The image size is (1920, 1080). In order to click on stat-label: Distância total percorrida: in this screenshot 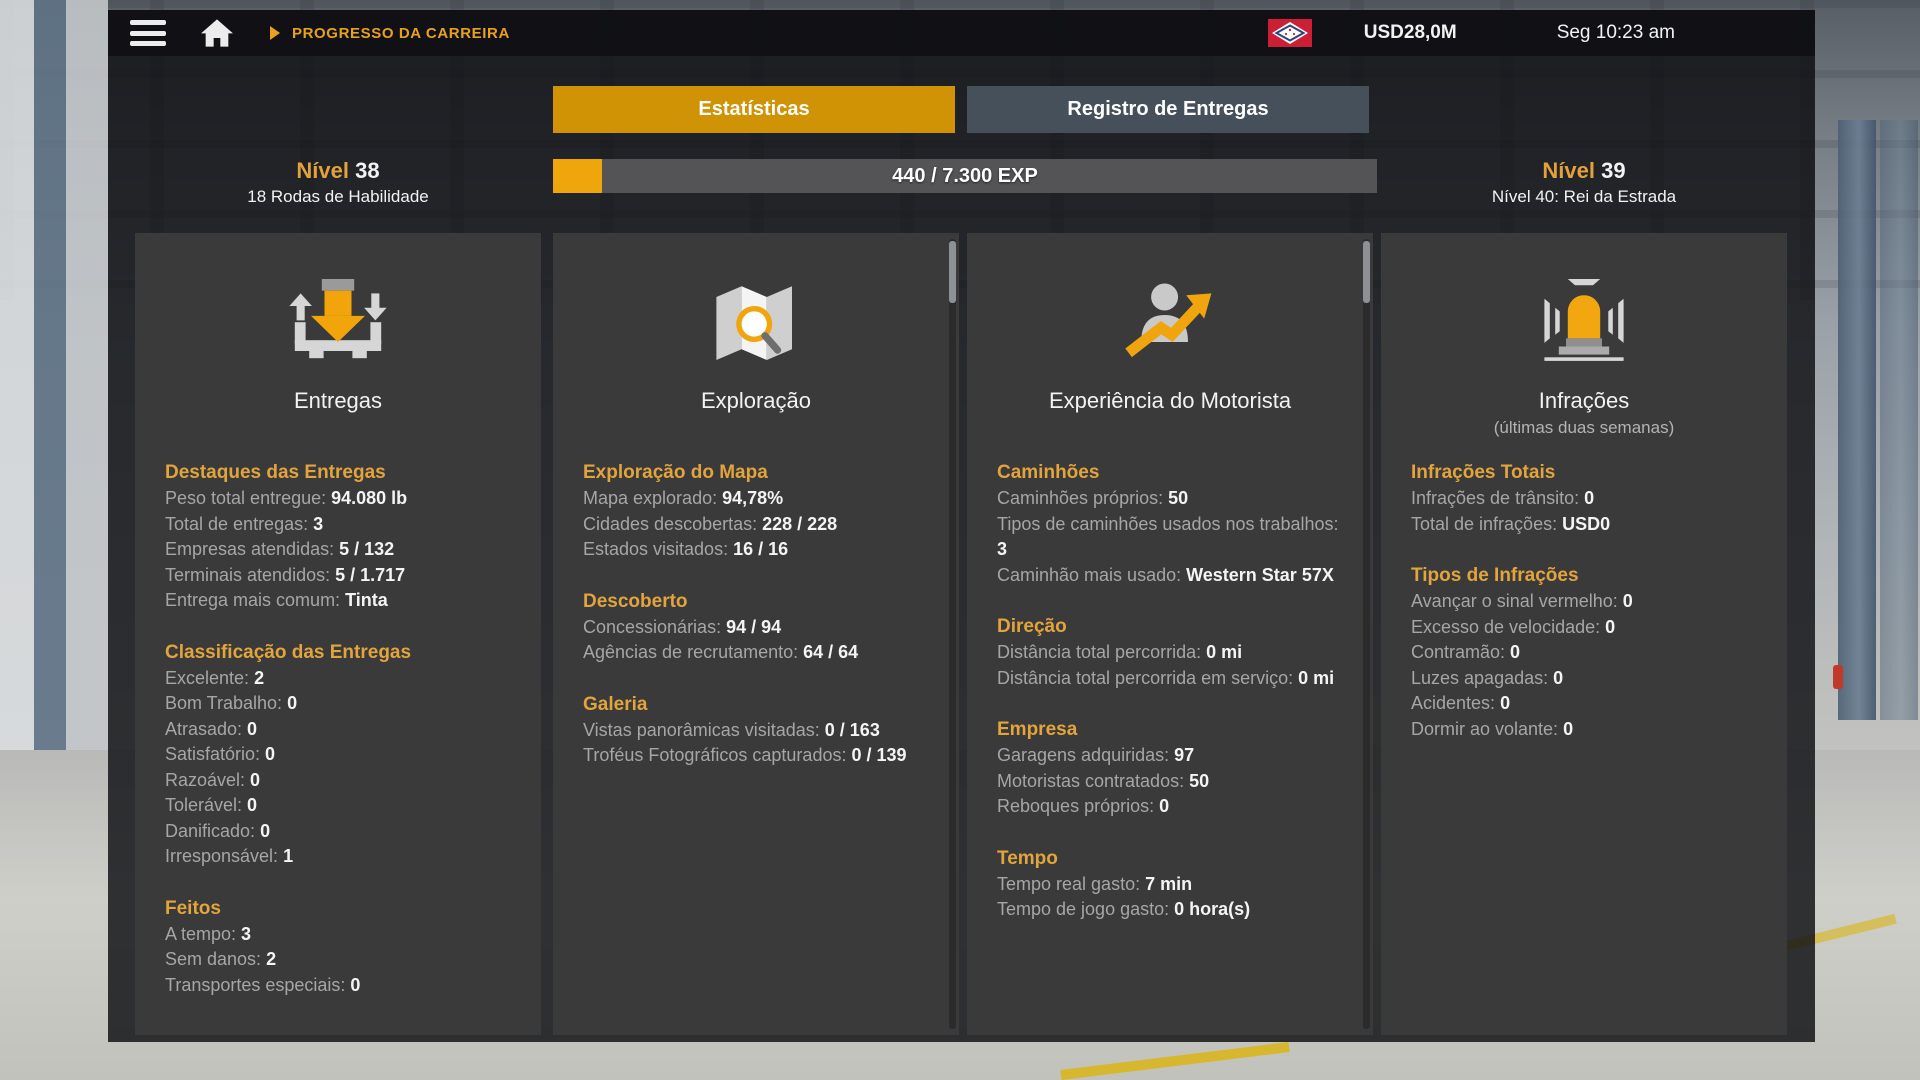, I will do `click(1102, 652)`.